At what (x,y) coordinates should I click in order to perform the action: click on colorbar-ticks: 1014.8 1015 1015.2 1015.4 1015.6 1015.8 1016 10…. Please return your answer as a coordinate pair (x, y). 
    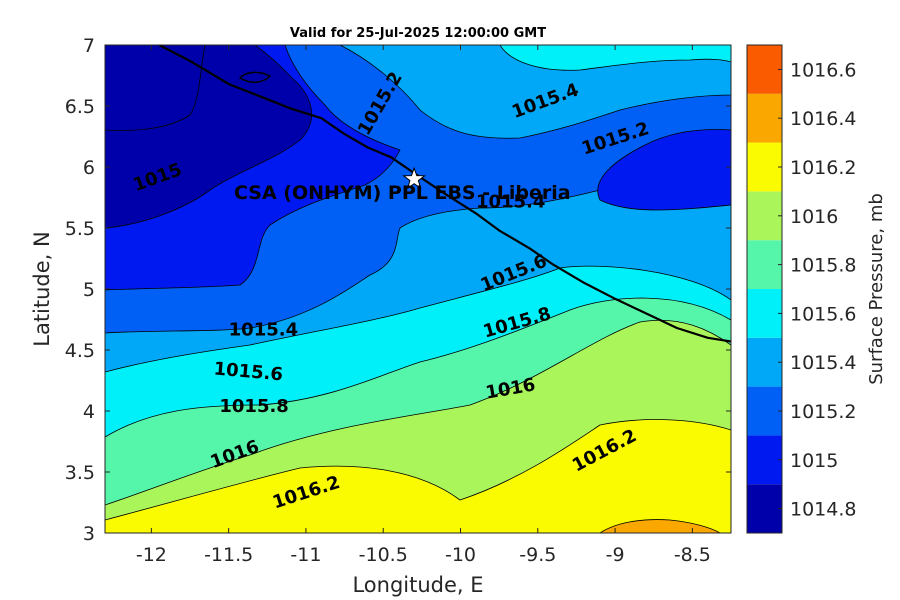
    Looking at the image, I should click on (817, 290).